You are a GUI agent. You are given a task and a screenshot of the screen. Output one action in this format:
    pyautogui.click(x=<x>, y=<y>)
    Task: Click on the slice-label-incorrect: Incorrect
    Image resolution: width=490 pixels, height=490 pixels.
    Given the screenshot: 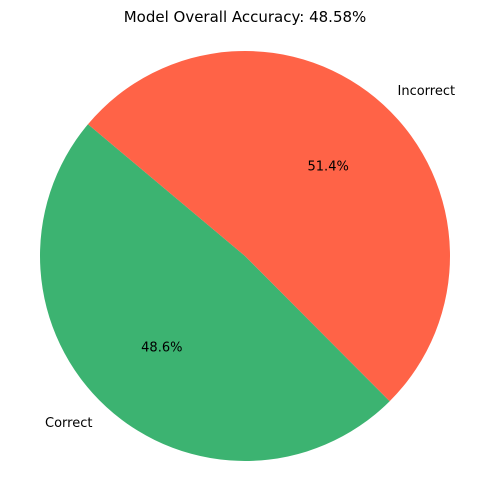 What is the action you would take?
    pyautogui.click(x=427, y=91)
    